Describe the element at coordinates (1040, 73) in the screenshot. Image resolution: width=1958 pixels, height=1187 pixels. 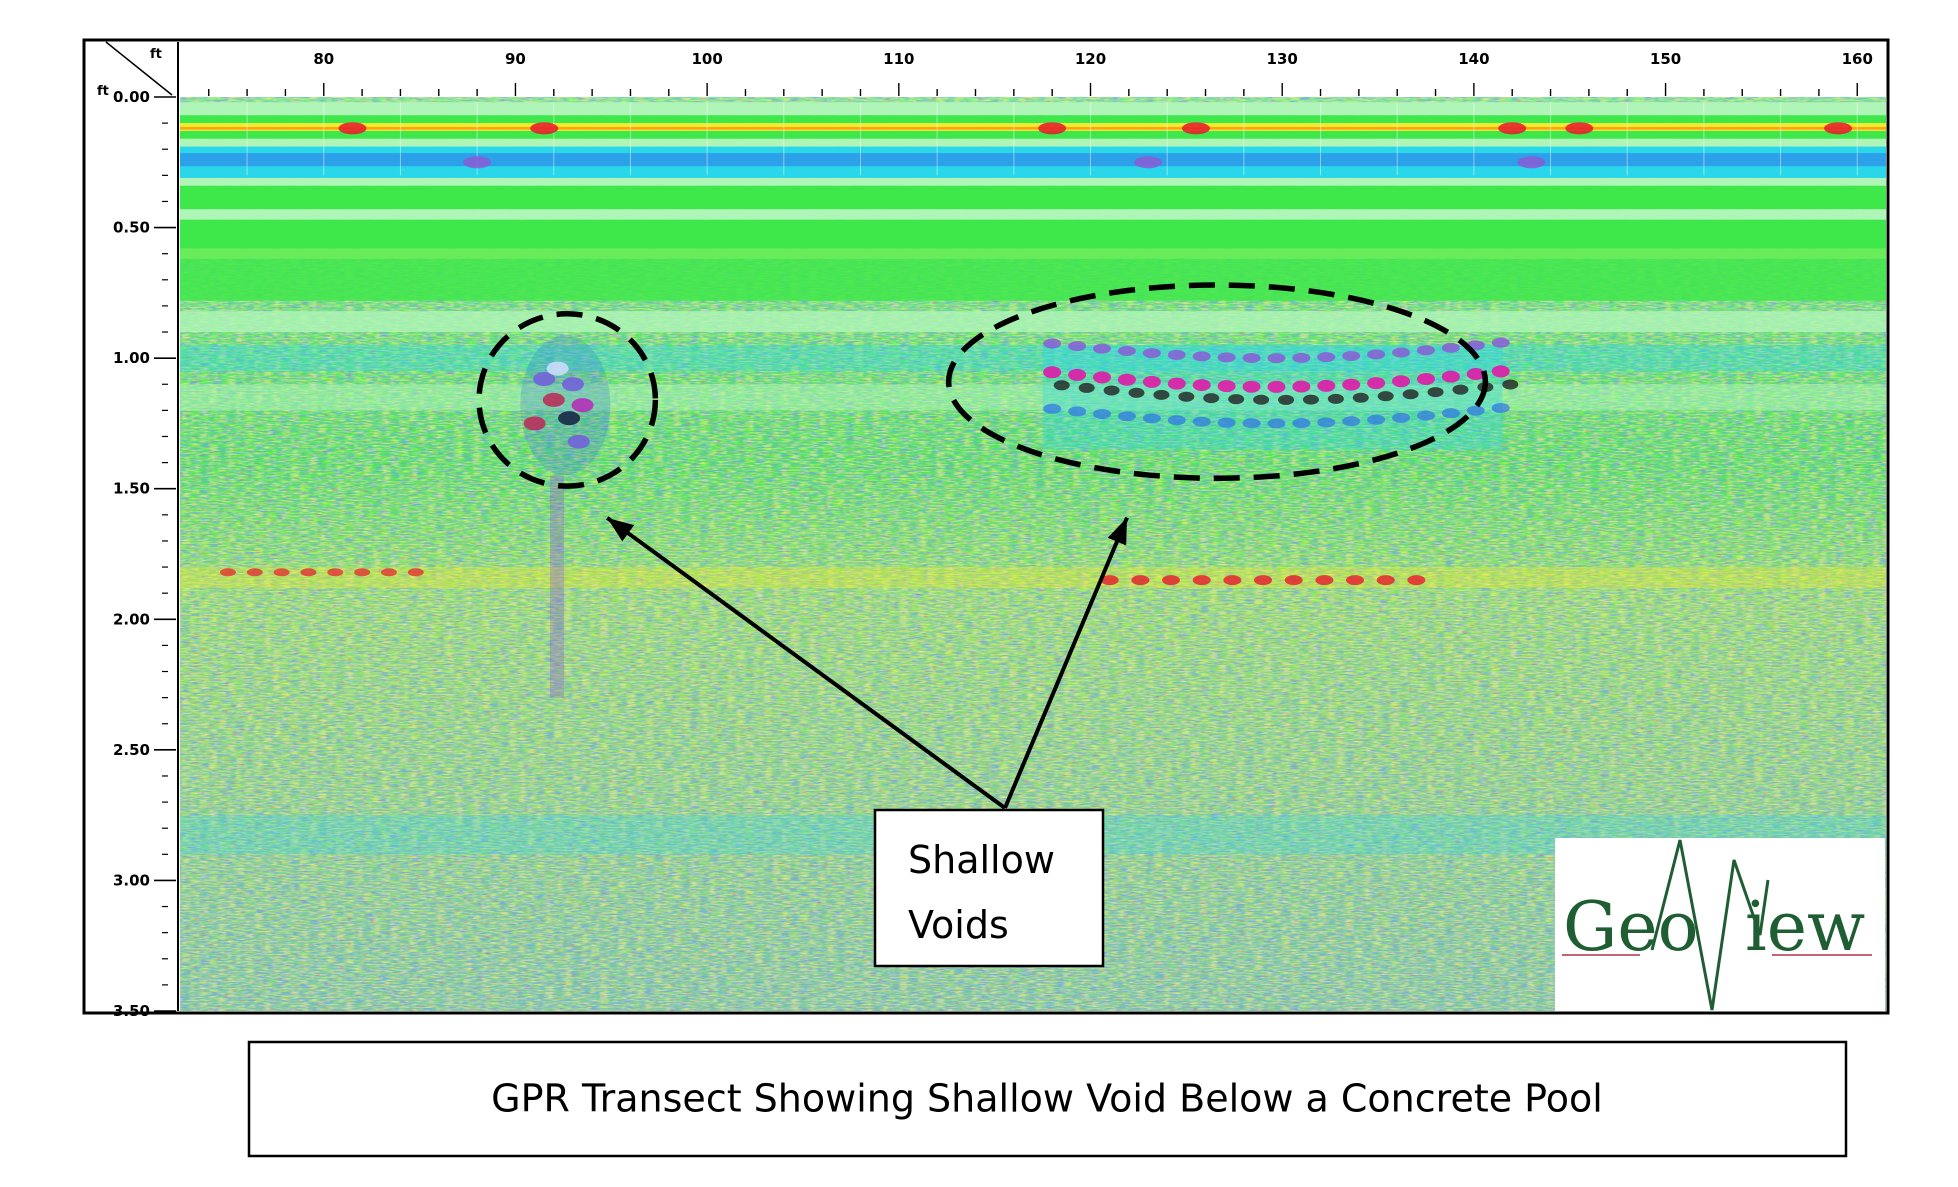
I see `x-axis: 80 90 100 110 120 130 140 150 160` at that location.